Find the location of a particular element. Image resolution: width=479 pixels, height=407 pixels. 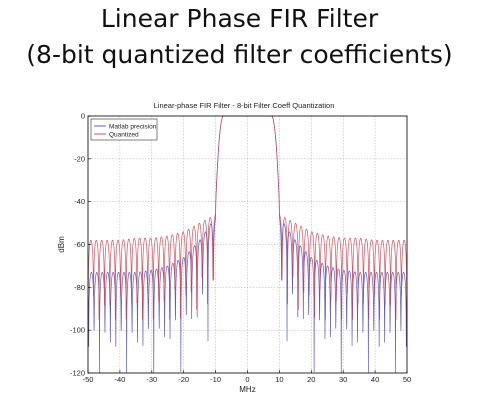

x-tick-label: -50 is located at coordinates (88, 379).